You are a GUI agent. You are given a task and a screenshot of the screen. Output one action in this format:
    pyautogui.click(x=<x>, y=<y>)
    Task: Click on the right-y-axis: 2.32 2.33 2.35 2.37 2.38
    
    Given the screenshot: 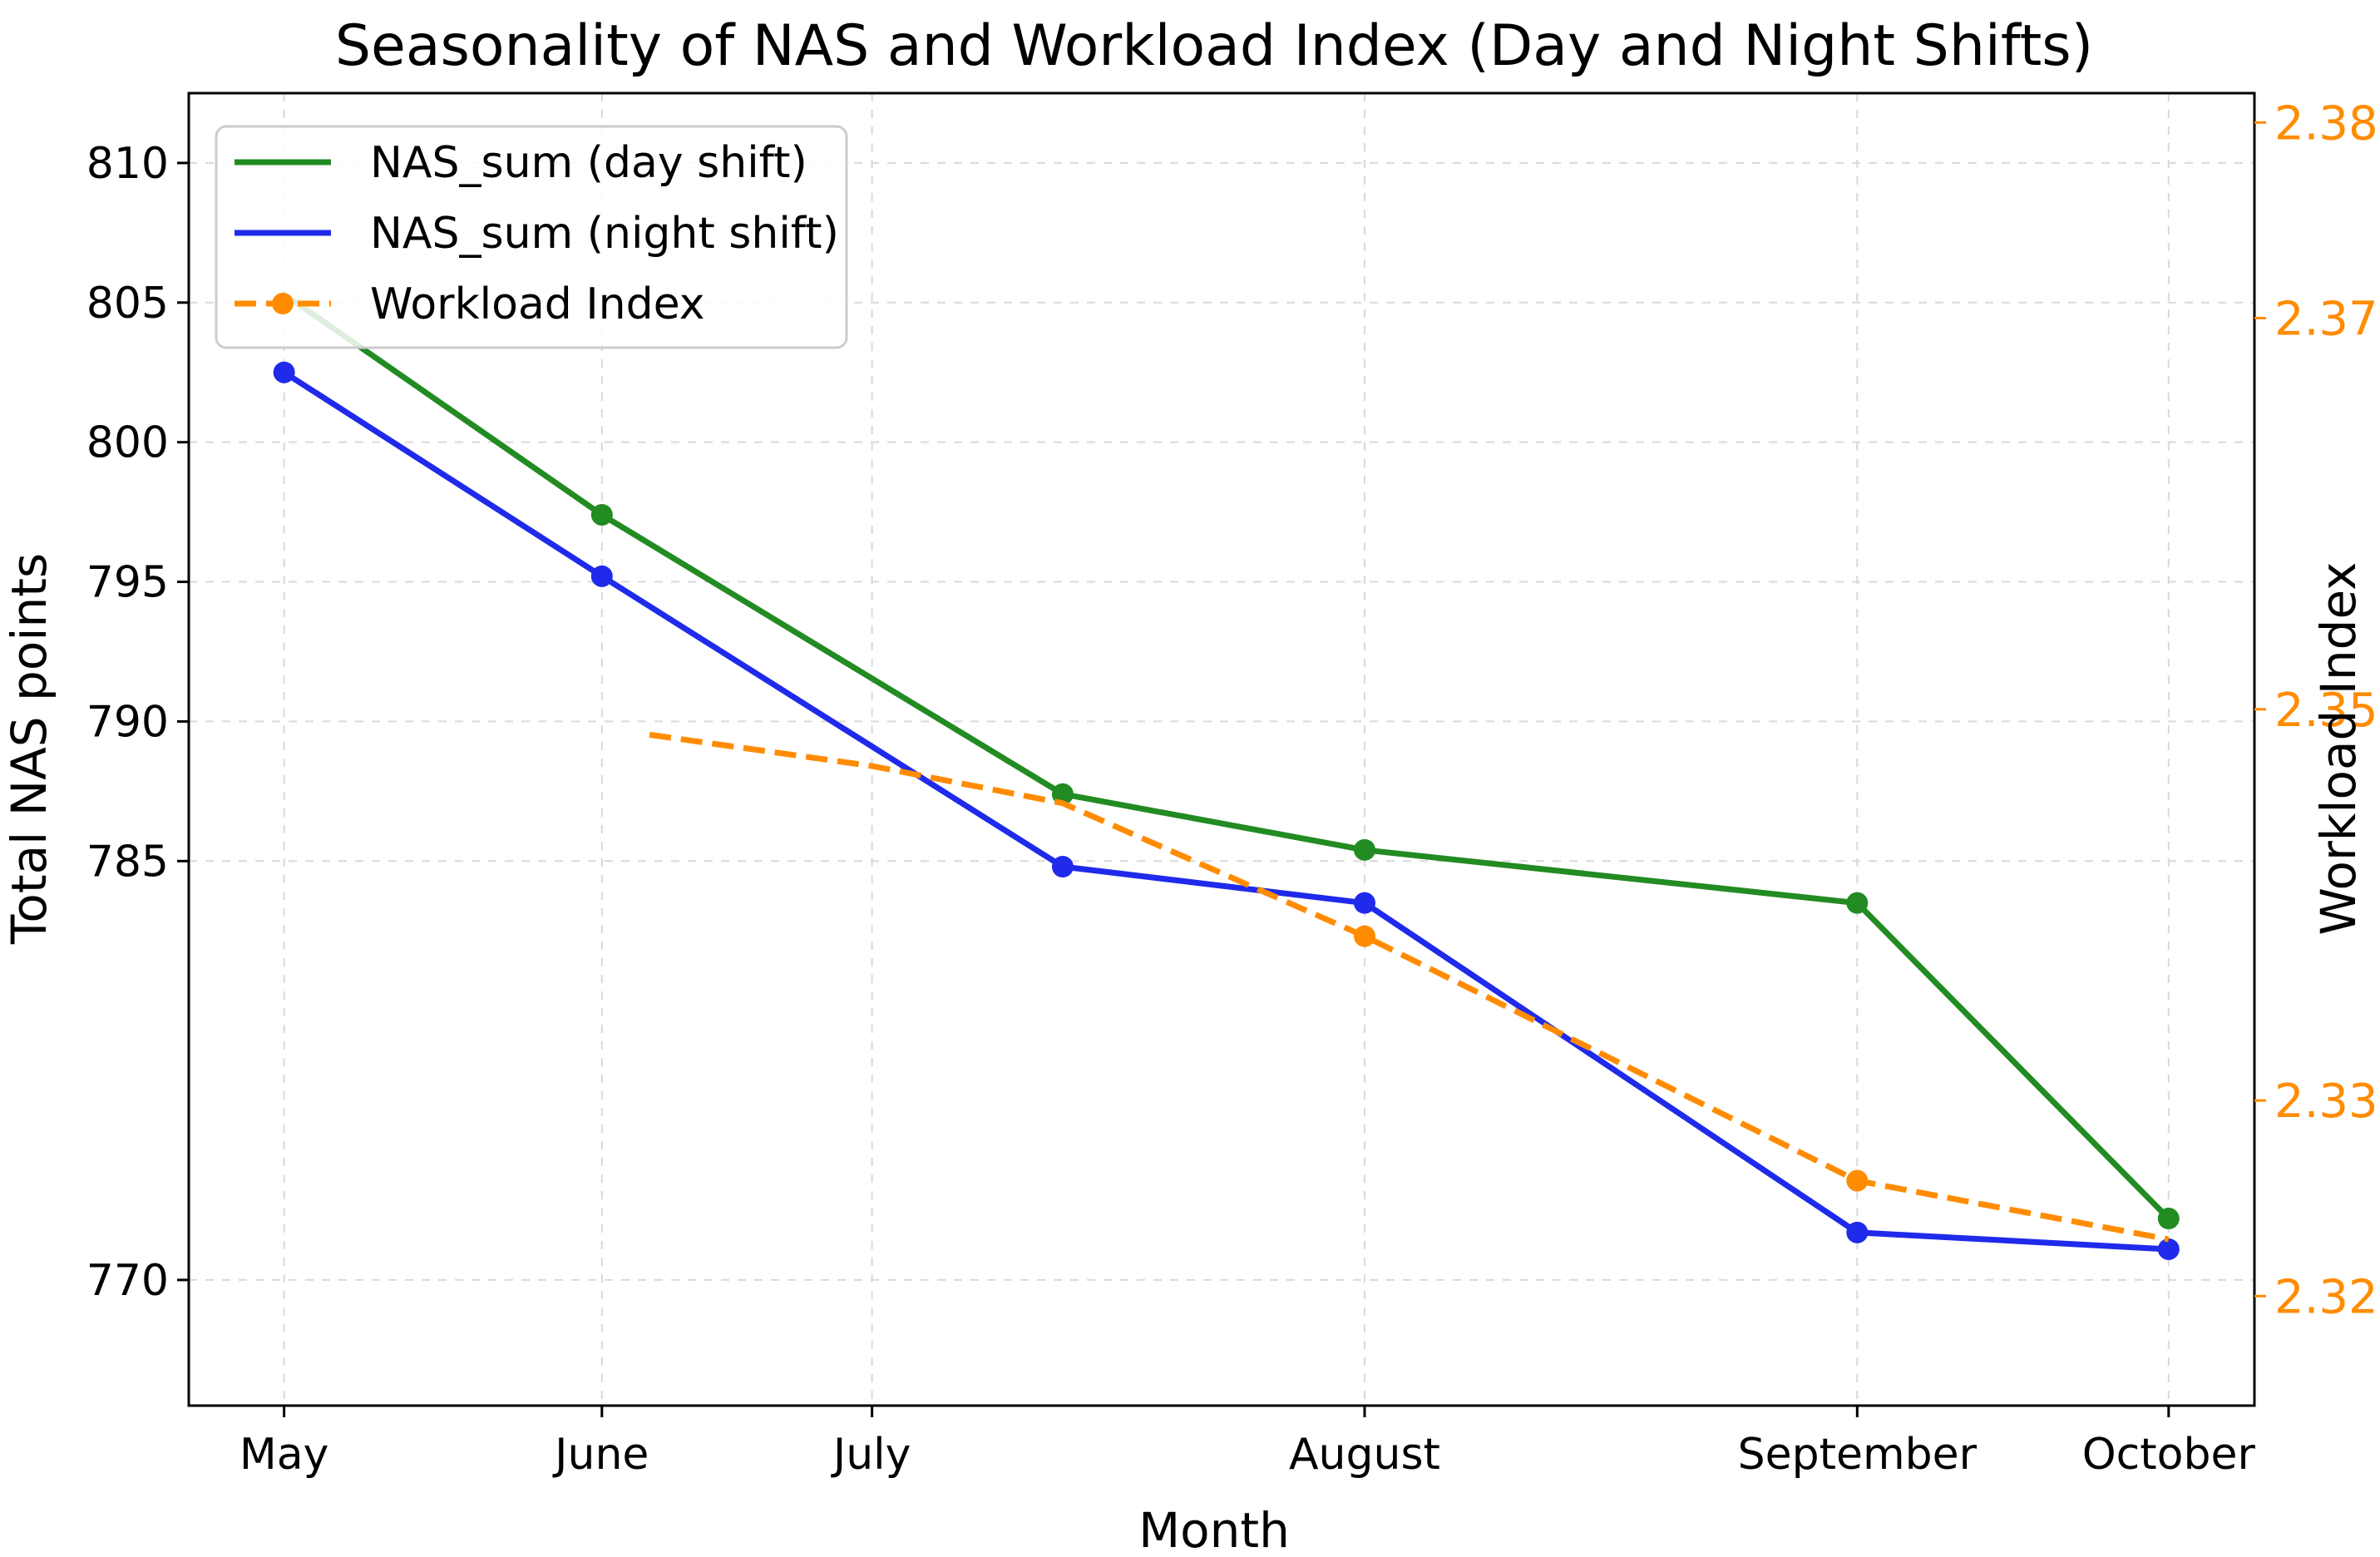 What is the action you would take?
    pyautogui.click(x=2316, y=710)
    